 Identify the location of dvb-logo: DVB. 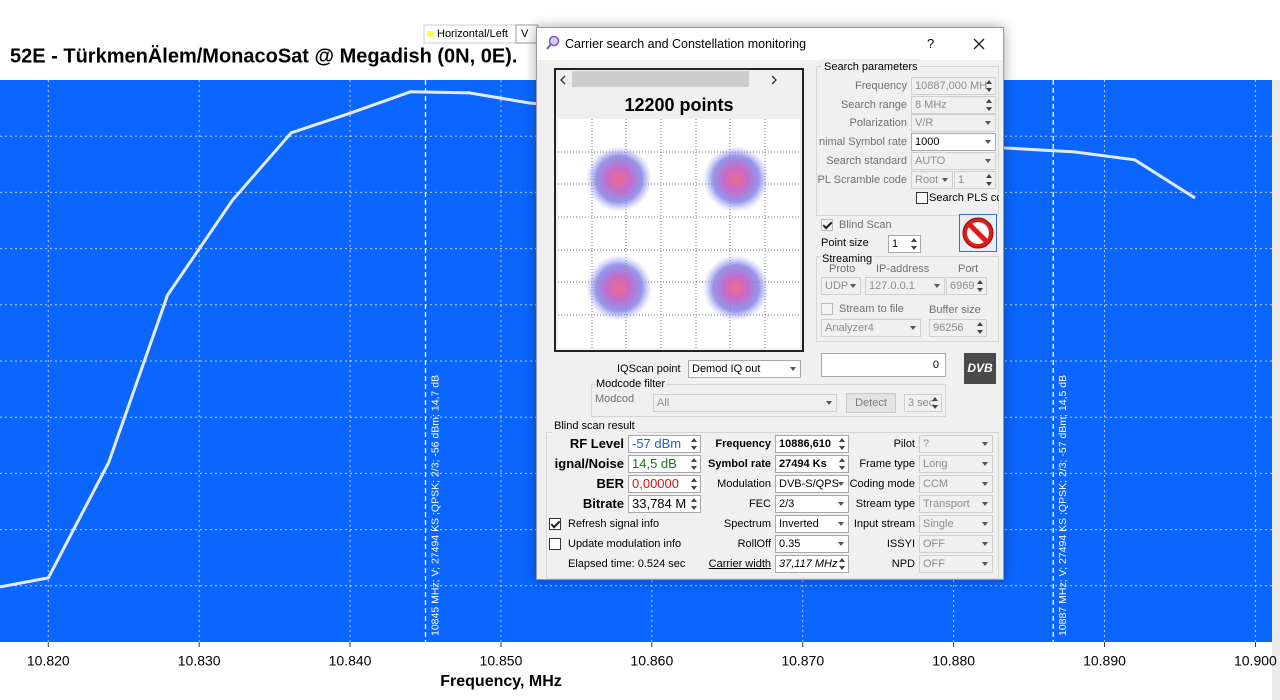
(980, 368).